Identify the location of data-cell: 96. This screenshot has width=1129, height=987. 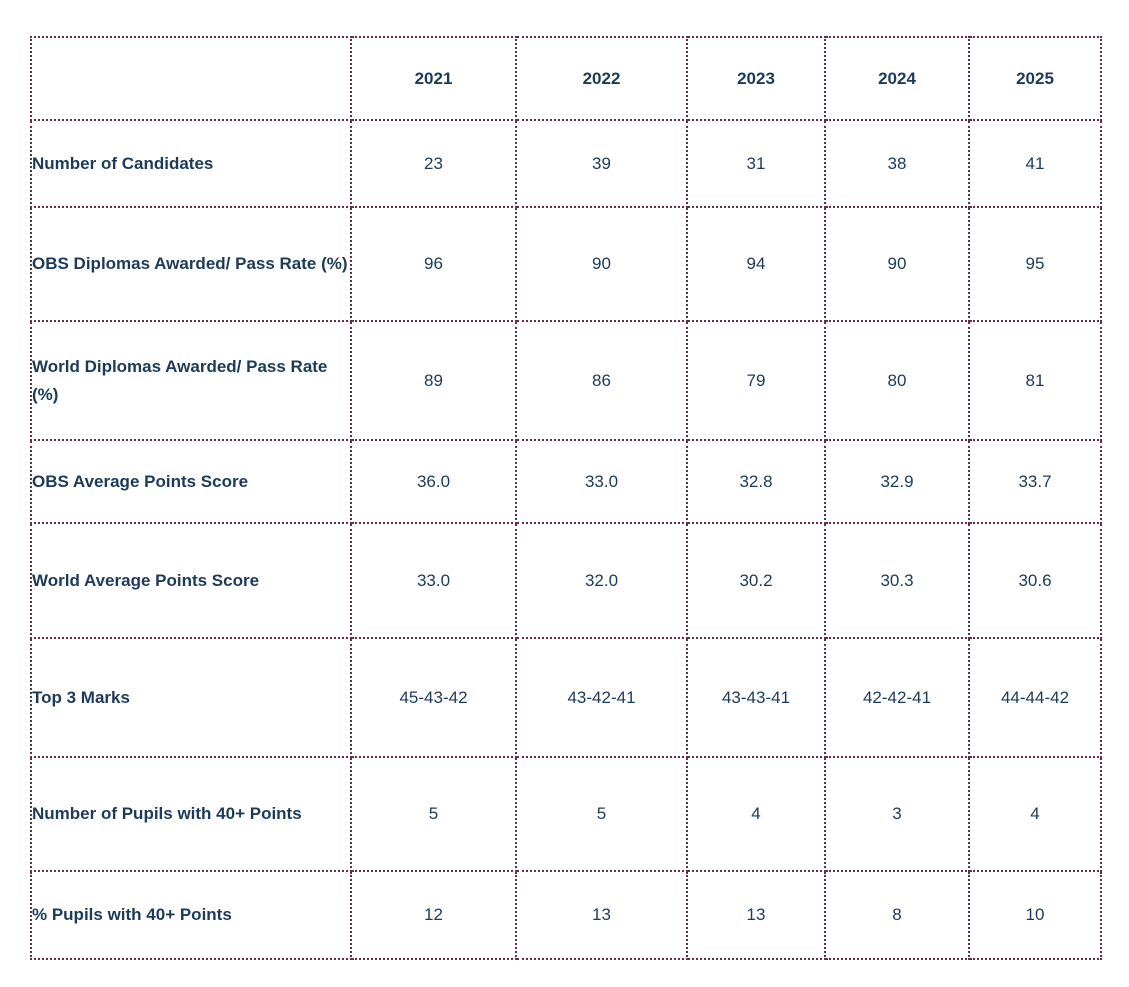
(433, 264).